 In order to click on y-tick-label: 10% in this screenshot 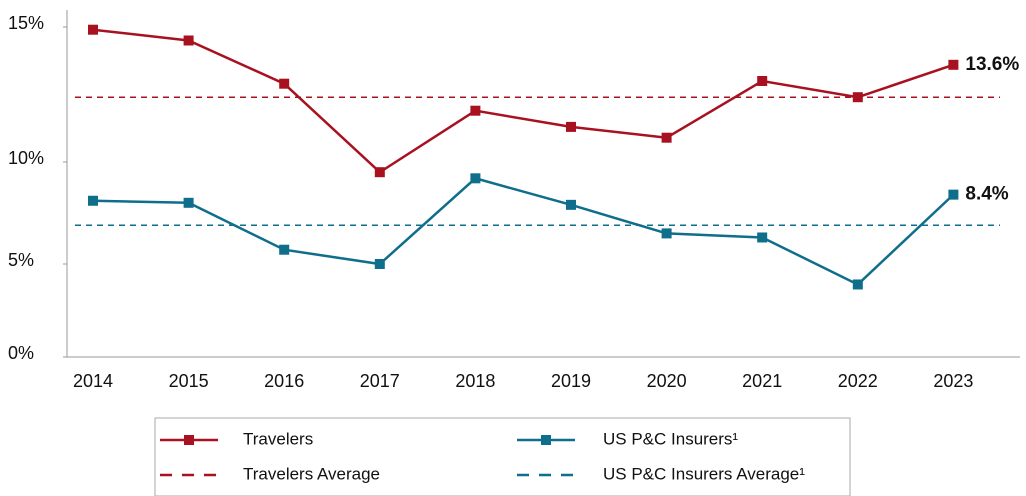, I will do `click(26, 158)`.